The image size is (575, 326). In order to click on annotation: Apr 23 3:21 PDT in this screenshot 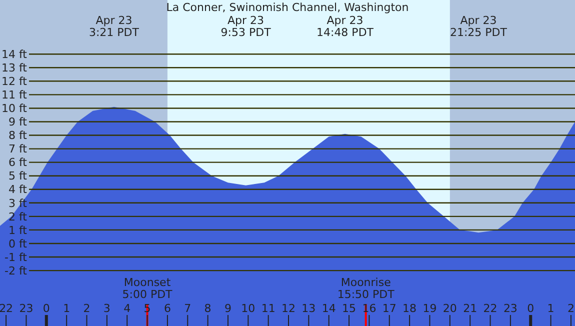, I will do `click(114, 27)`.